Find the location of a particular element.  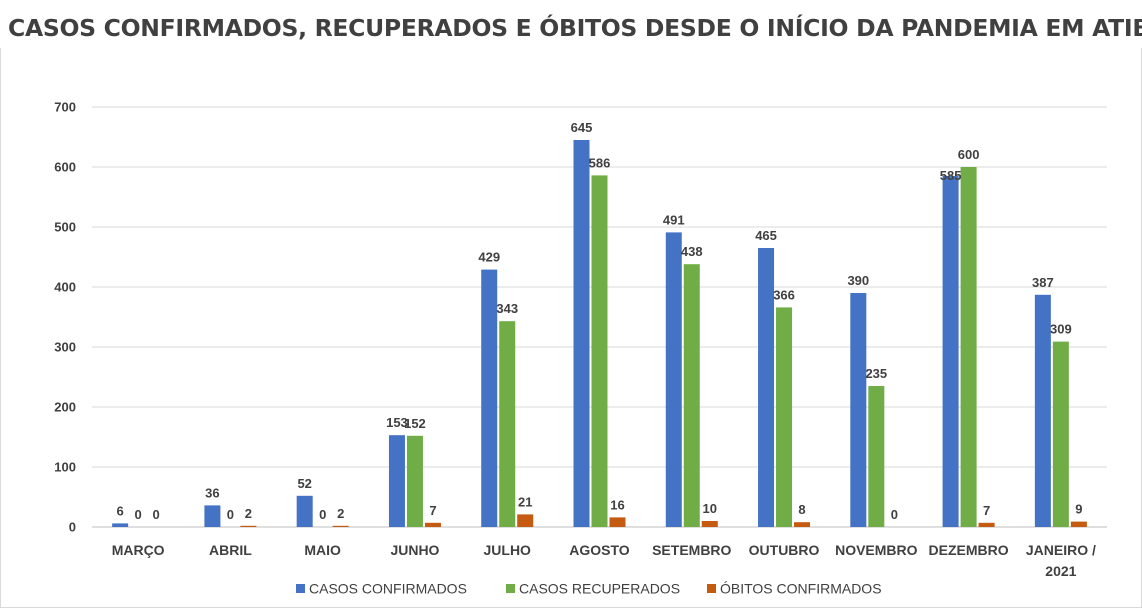

legend-label: CASOS RECUPERADOS is located at coordinates (599, 589).